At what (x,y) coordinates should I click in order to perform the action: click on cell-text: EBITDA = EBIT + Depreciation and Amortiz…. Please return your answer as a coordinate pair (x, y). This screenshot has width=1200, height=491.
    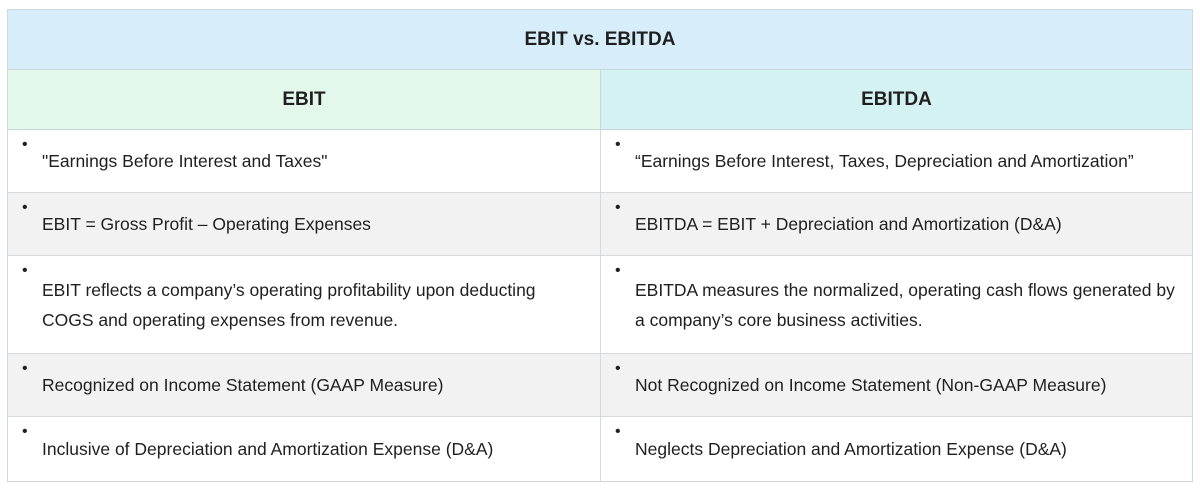
    Looking at the image, I should click on (848, 224).